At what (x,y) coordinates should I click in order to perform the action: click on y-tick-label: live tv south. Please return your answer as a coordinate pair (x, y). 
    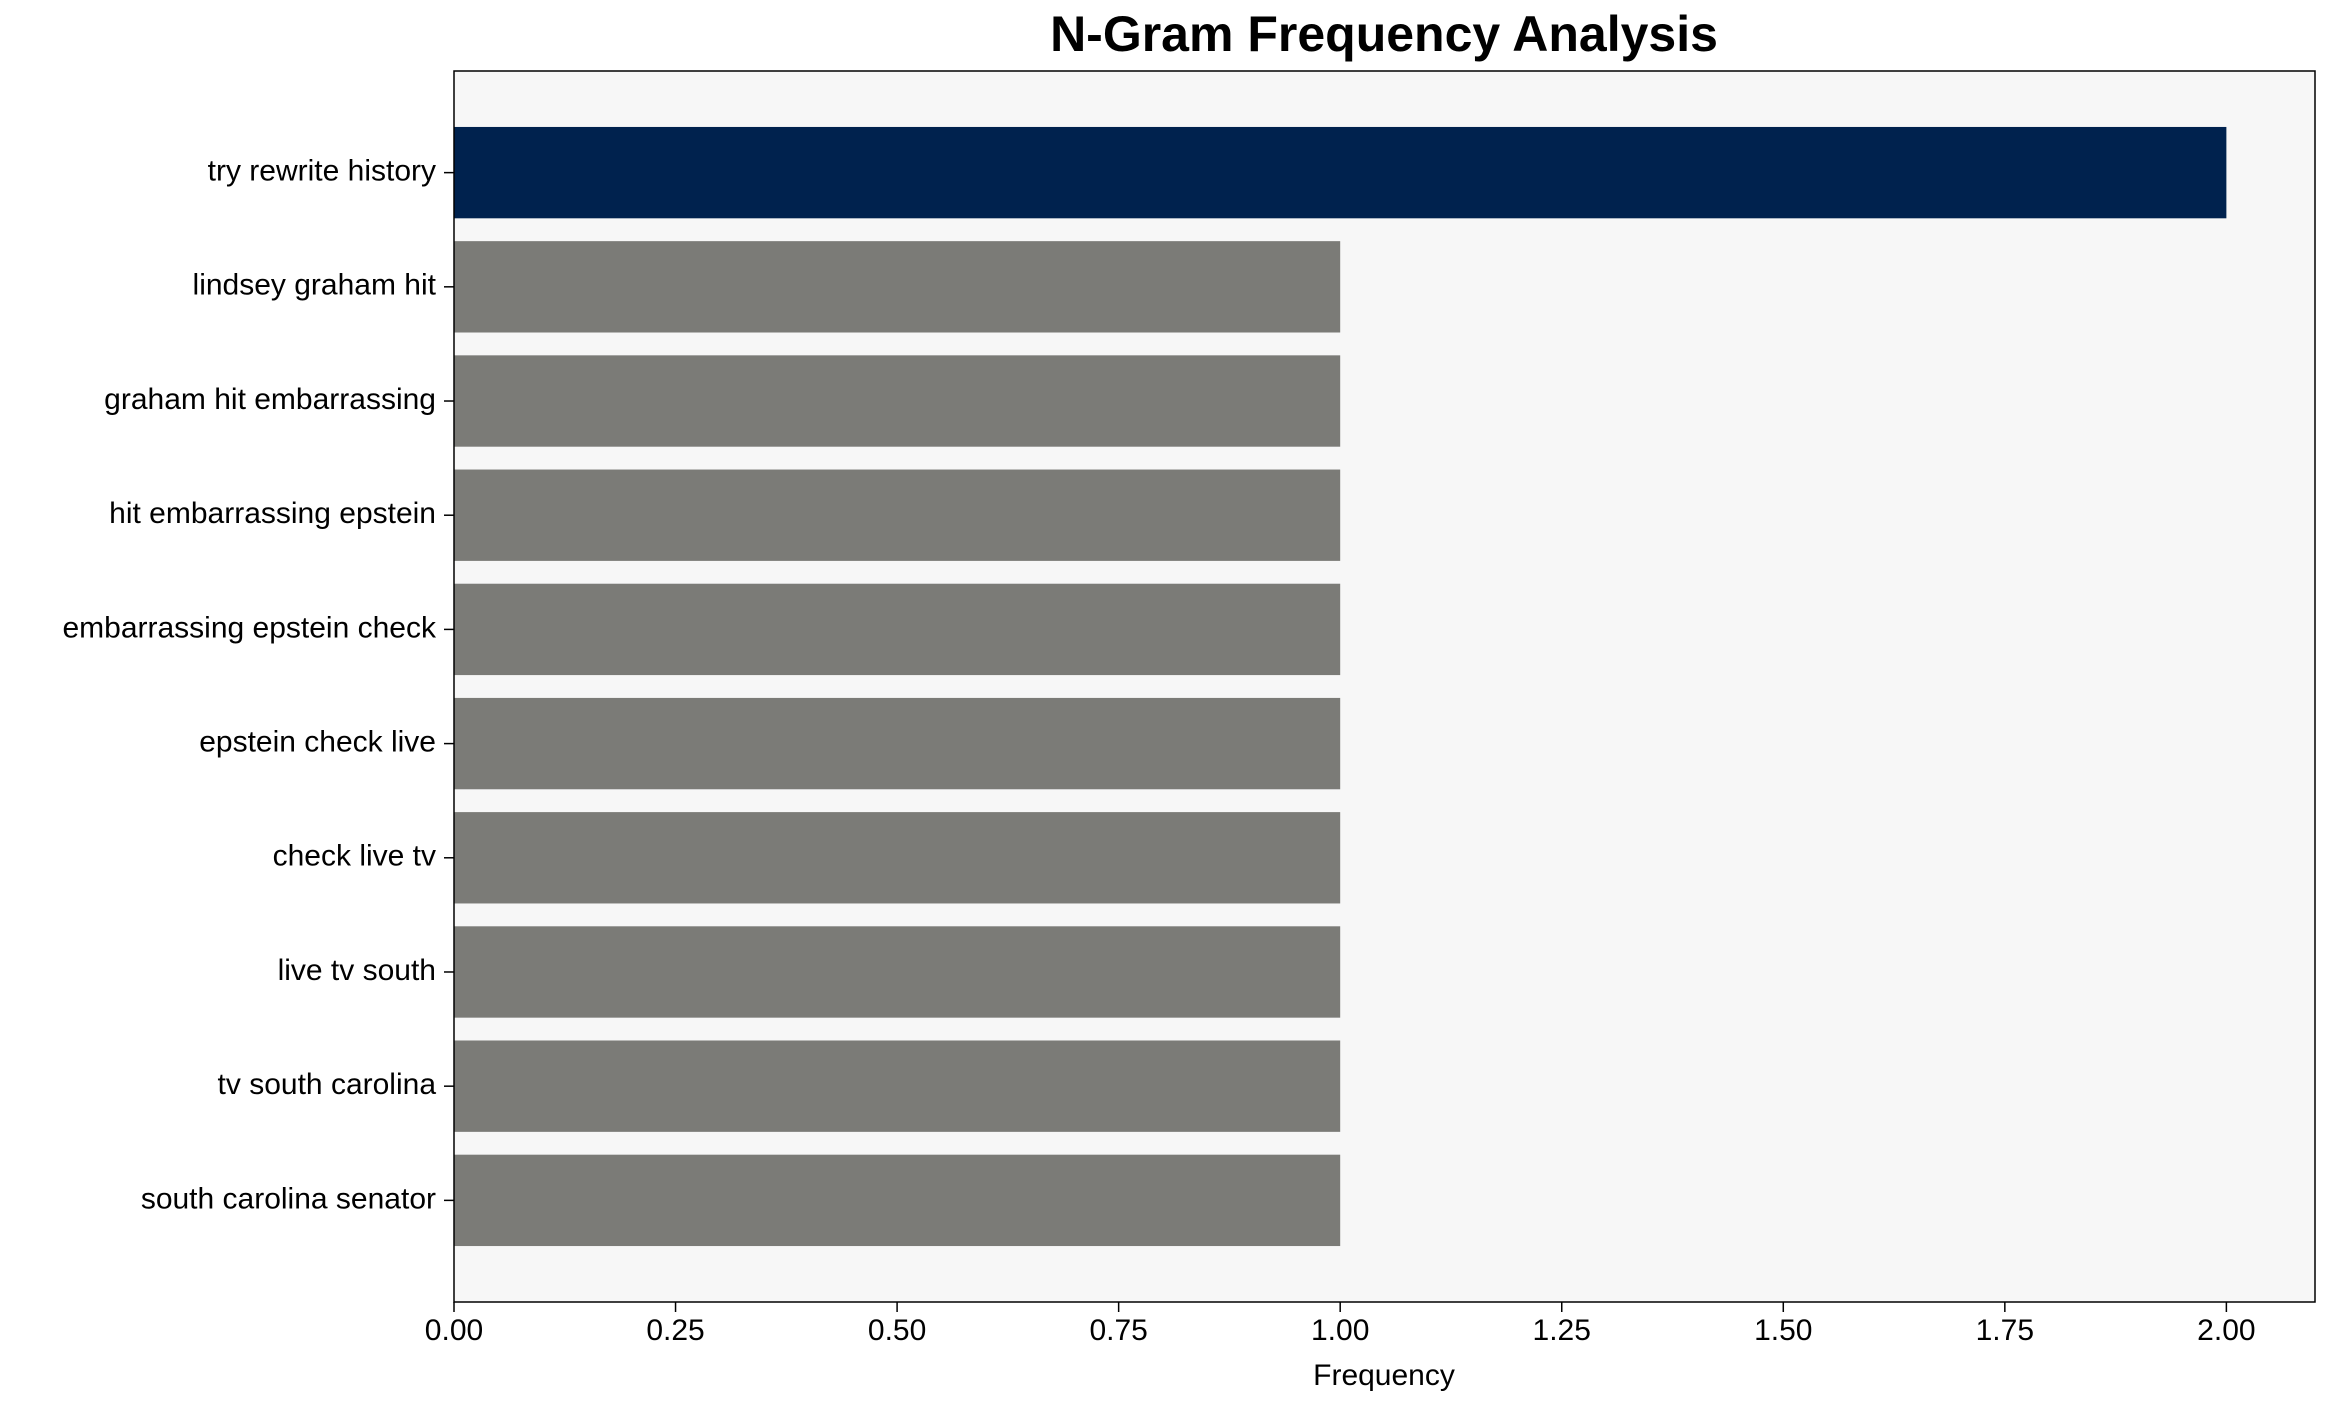
    Looking at the image, I should click on (357, 970).